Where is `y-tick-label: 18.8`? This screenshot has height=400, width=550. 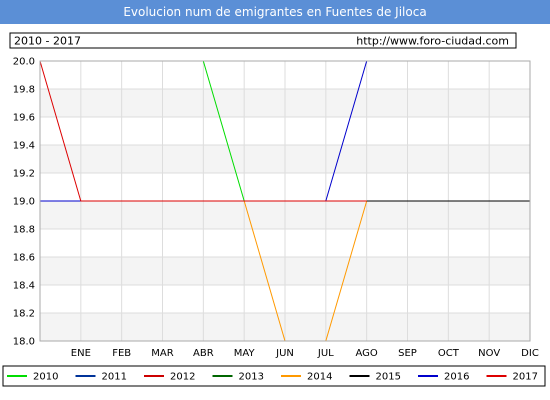 y-tick-label: 18.8 is located at coordinates (24, 230).